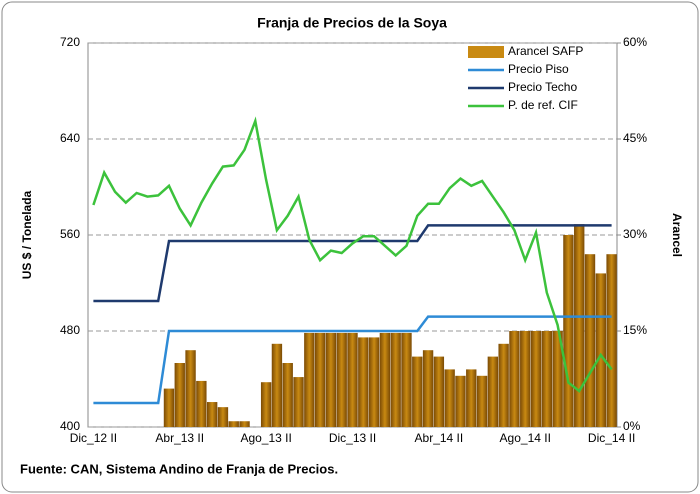  What do you see at coordinates (542, 87) in the screenshot?
I see `legend-label: Precio Techo` at bounding box center [542, 87].